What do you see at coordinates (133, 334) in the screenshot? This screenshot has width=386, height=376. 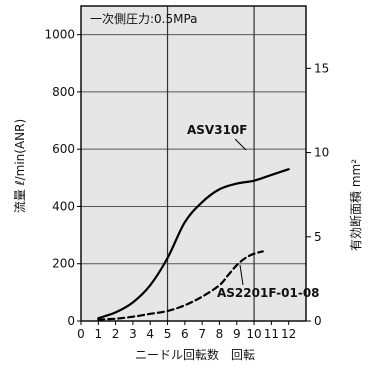 I see `x-tick-label: 3` at bounding box center [133, 334].